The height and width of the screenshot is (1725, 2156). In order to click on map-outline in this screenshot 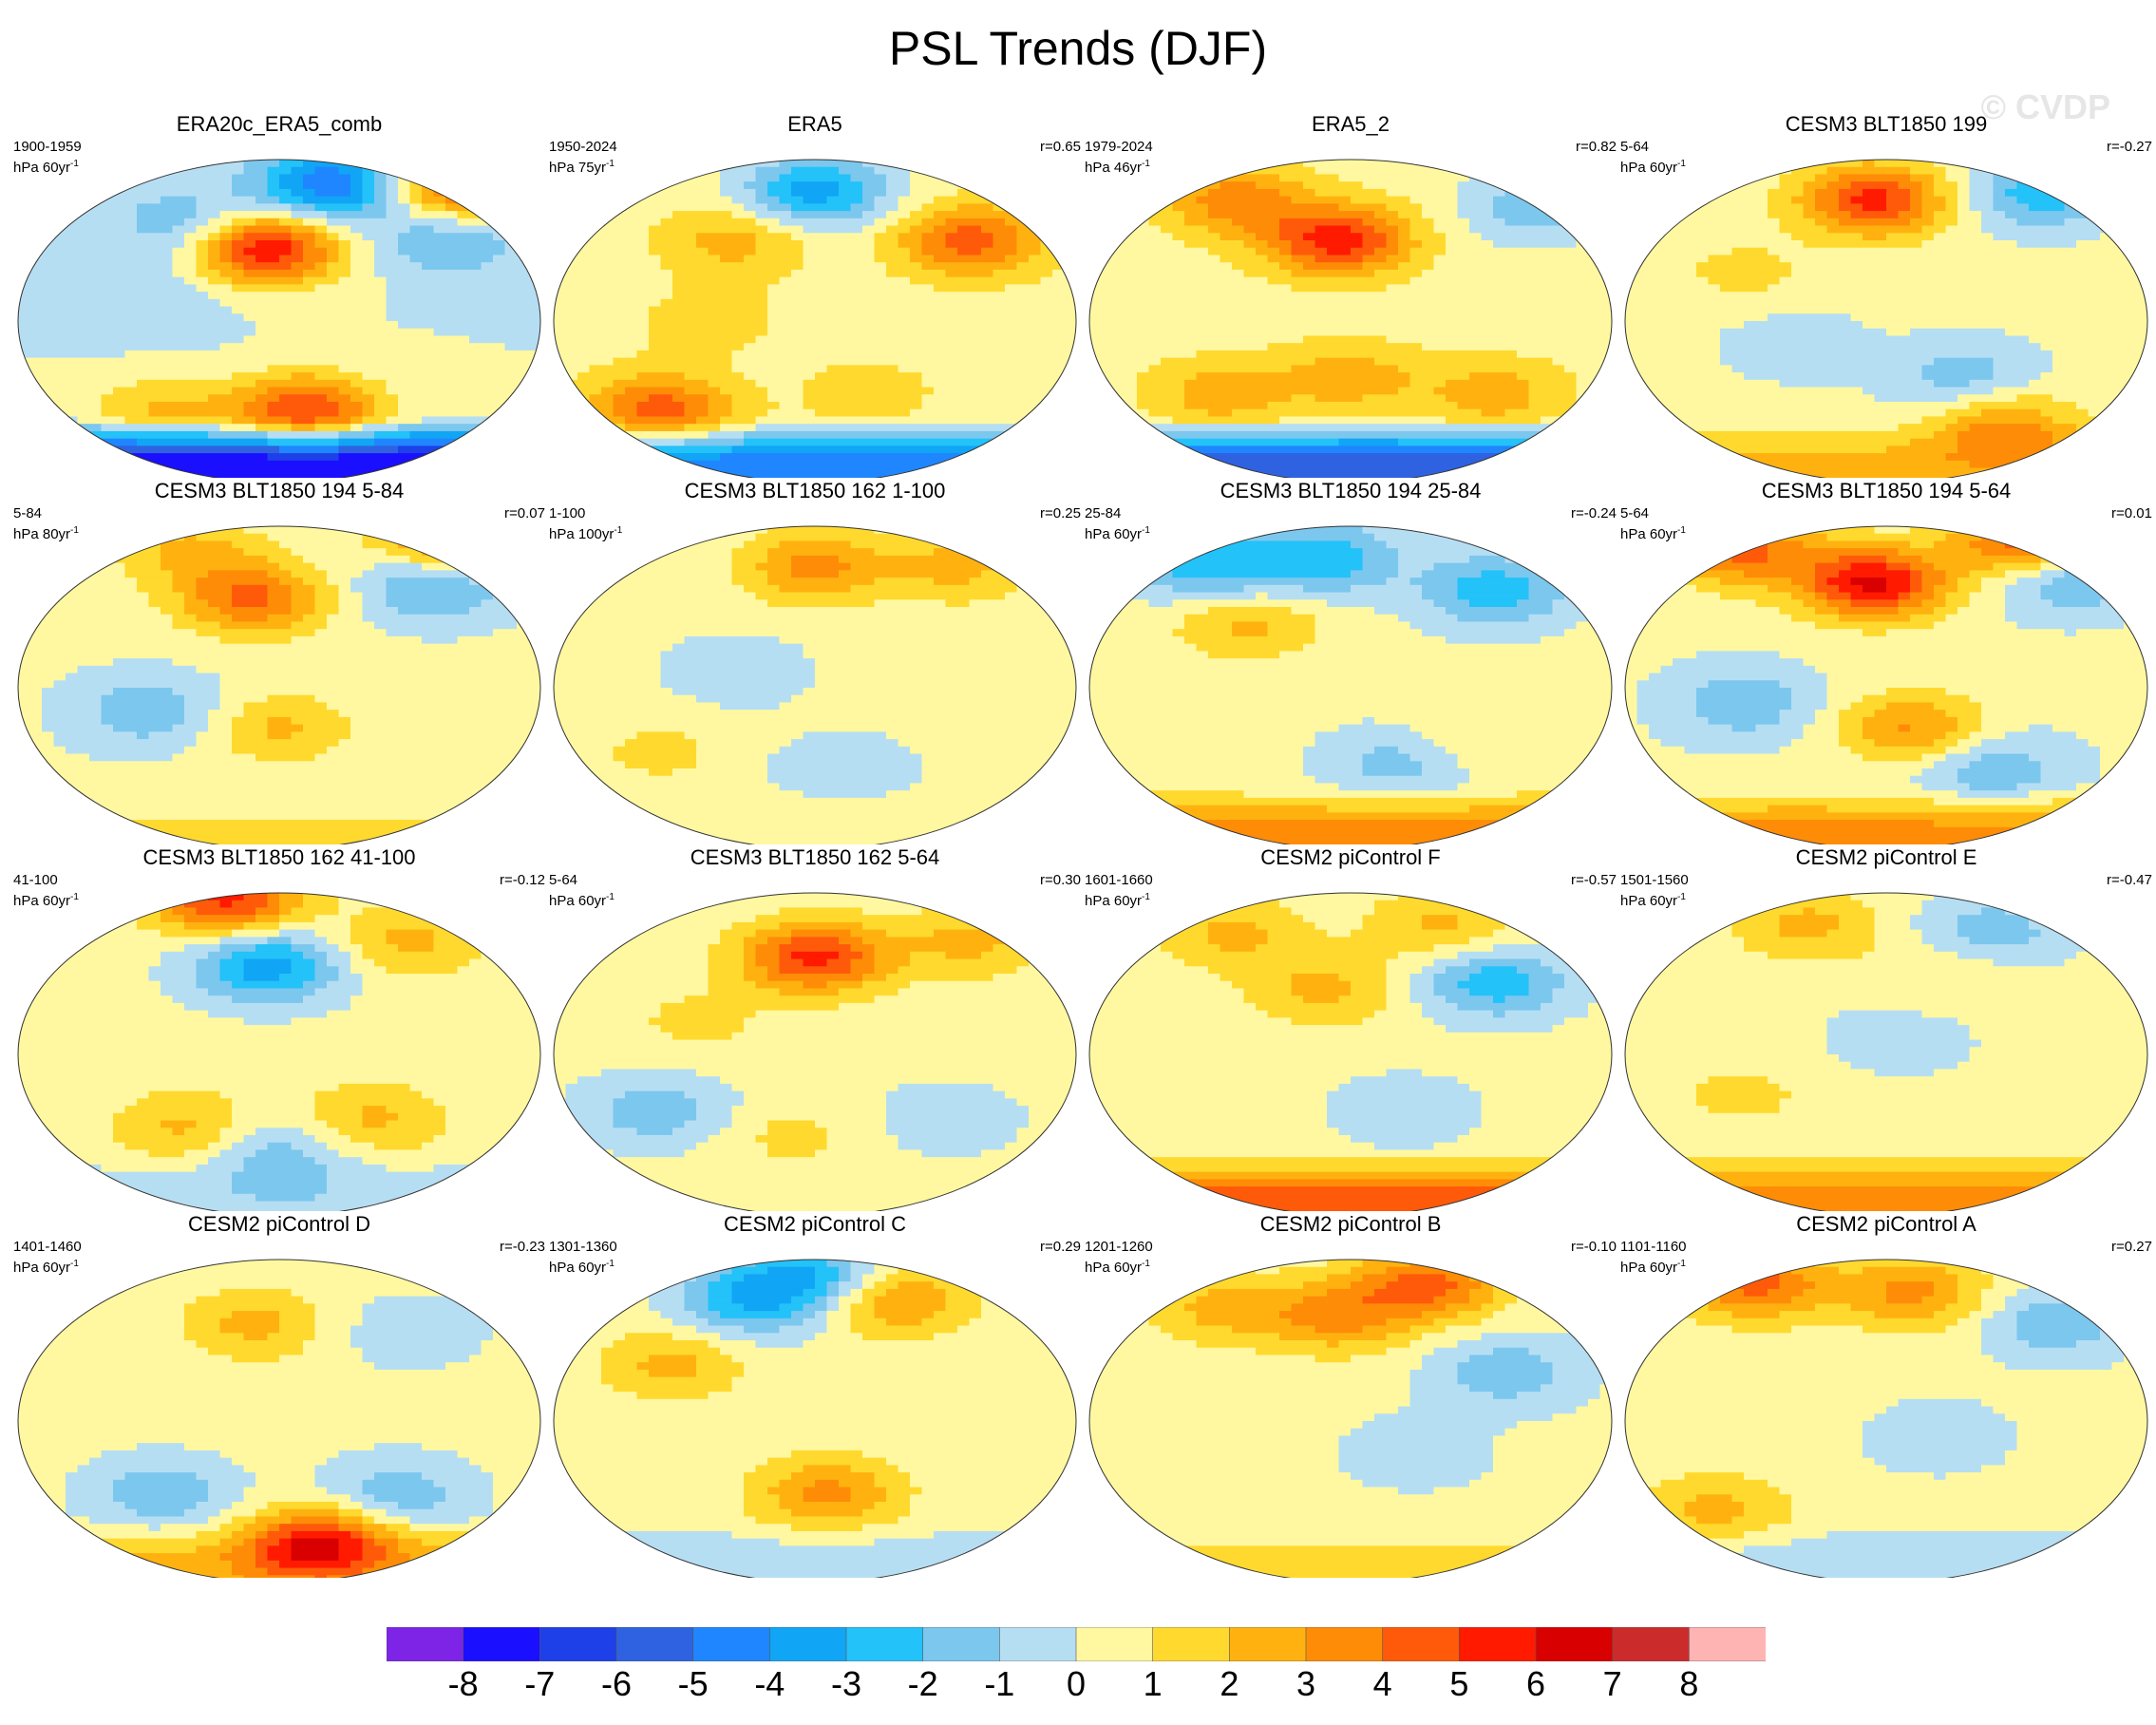, I will do `click(279, 318)`.